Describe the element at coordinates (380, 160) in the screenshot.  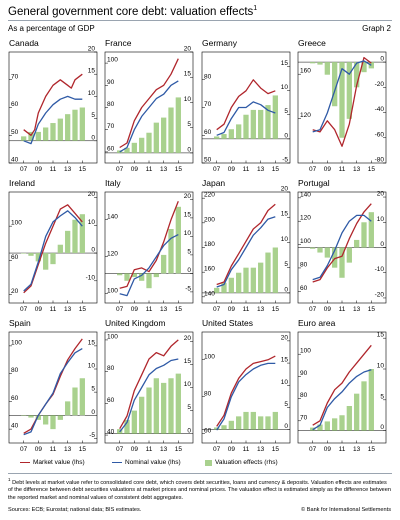
I see `right-tick-label: -80` at that location.